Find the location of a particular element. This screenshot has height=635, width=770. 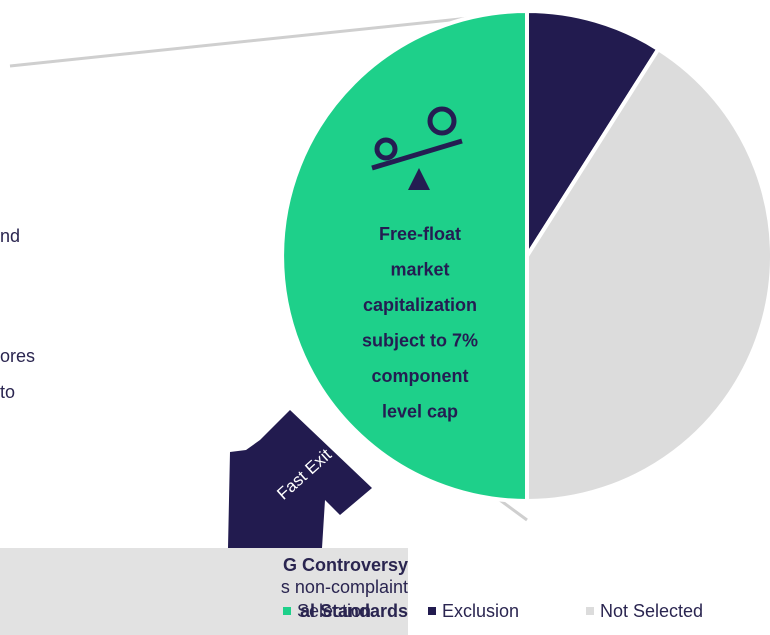

side-text: to is located at coordinates (7, 392).